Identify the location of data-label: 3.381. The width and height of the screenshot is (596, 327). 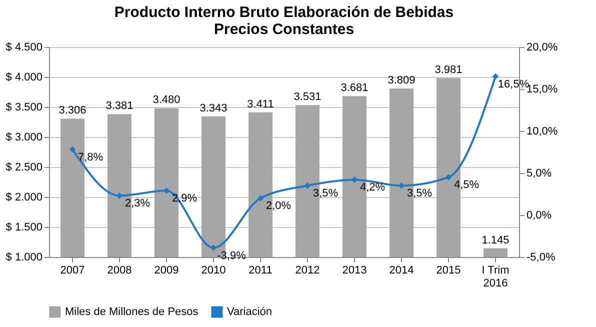
(120, 106).